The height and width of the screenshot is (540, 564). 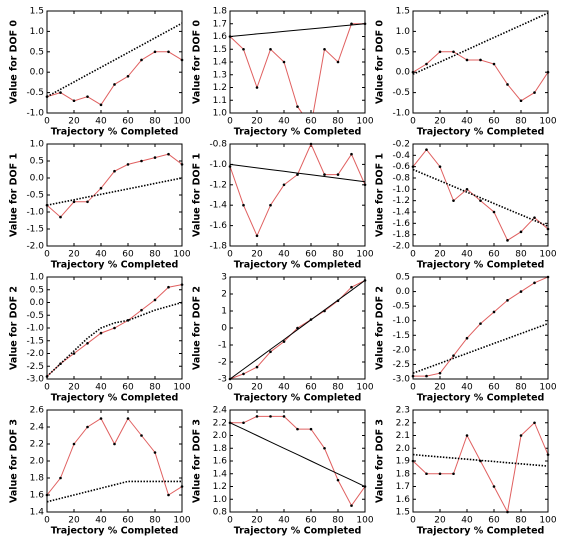 What do you see at coordinates (218, 185) in the screenshot?
I see `y-tick-label: -1.2` at bounding box center [218, 185].